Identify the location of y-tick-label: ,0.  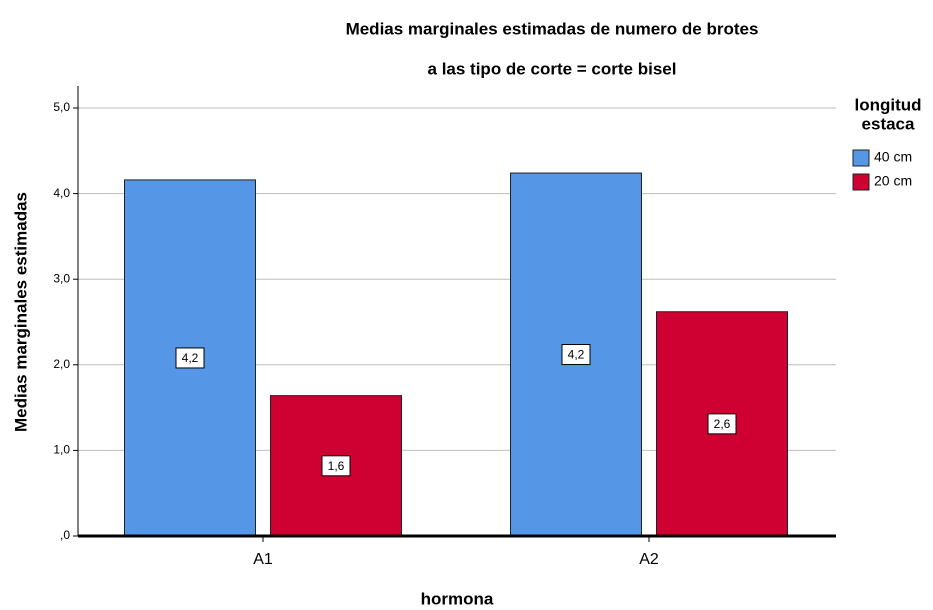
(65, 535).